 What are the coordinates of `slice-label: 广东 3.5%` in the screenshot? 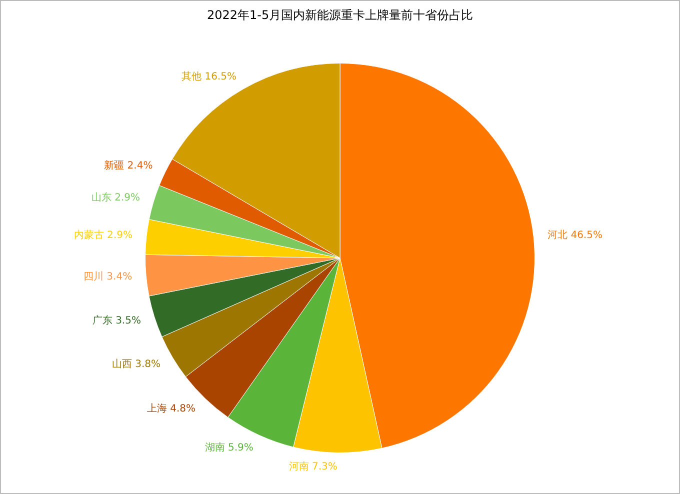 It's located at (116, 320).